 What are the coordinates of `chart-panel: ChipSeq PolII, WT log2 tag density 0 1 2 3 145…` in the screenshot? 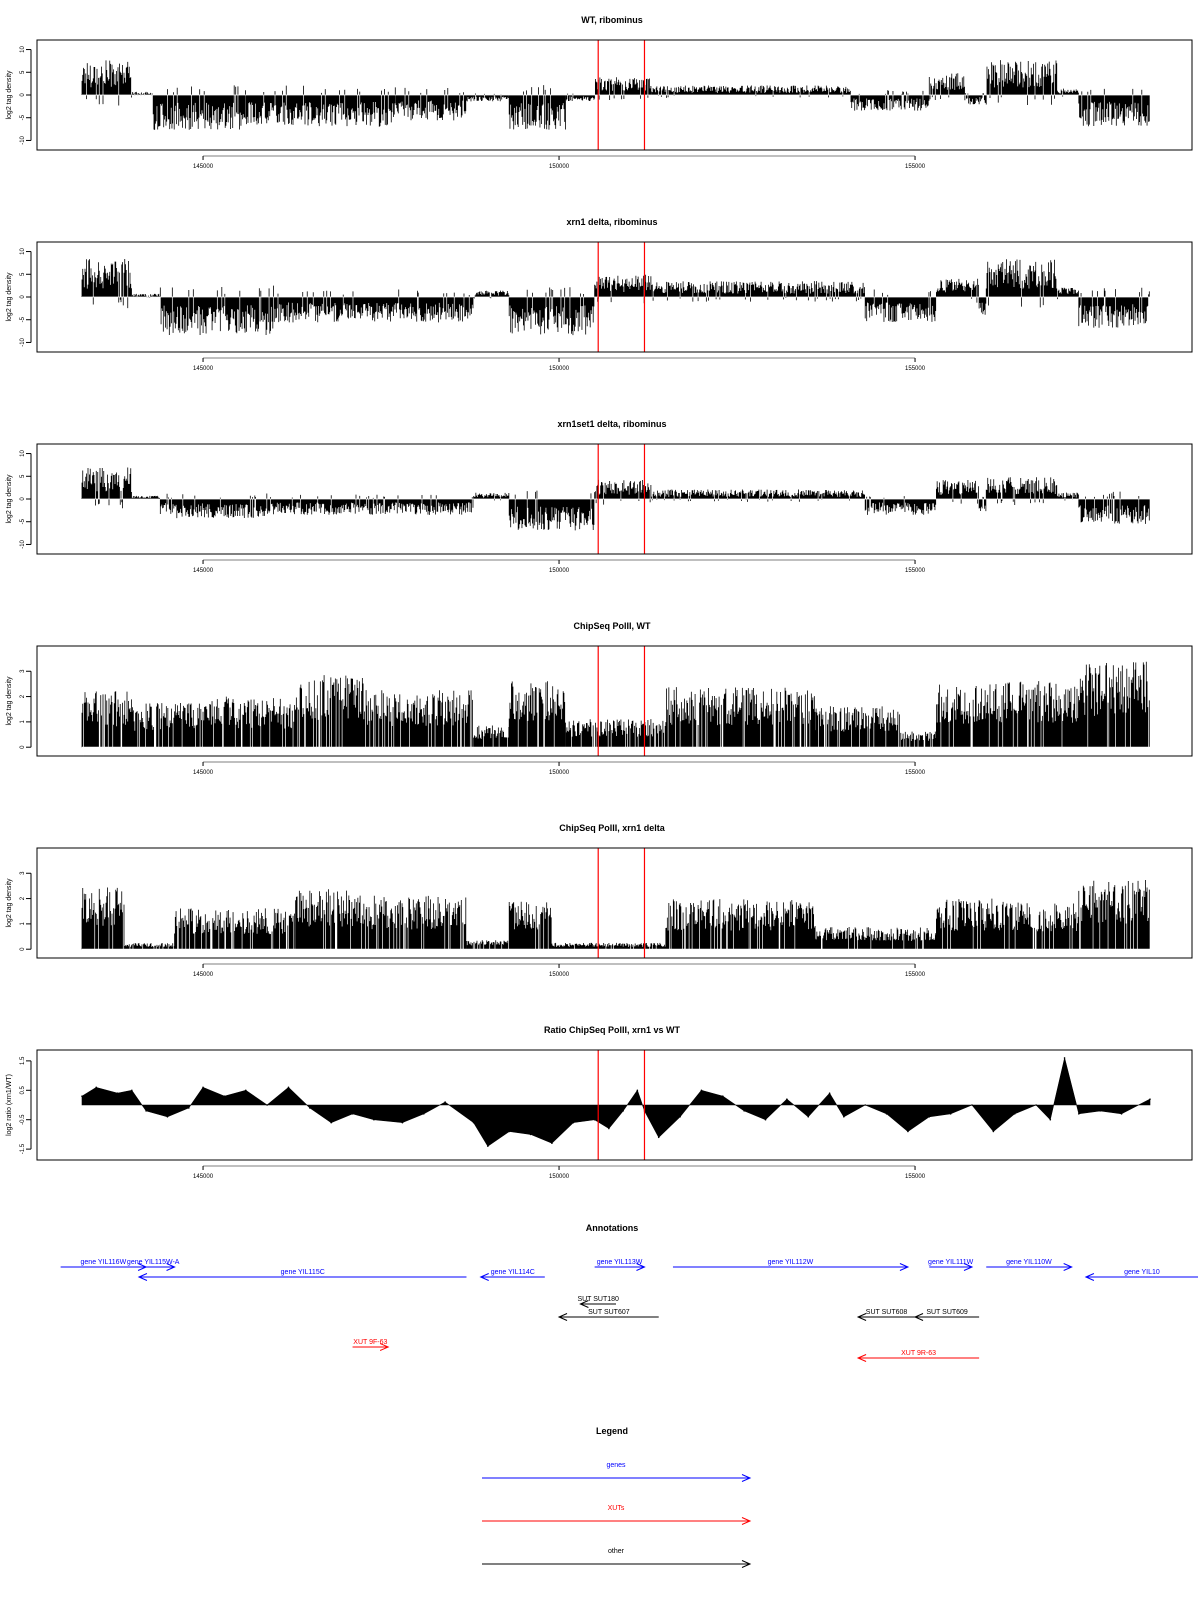 It's located at (599, 698).